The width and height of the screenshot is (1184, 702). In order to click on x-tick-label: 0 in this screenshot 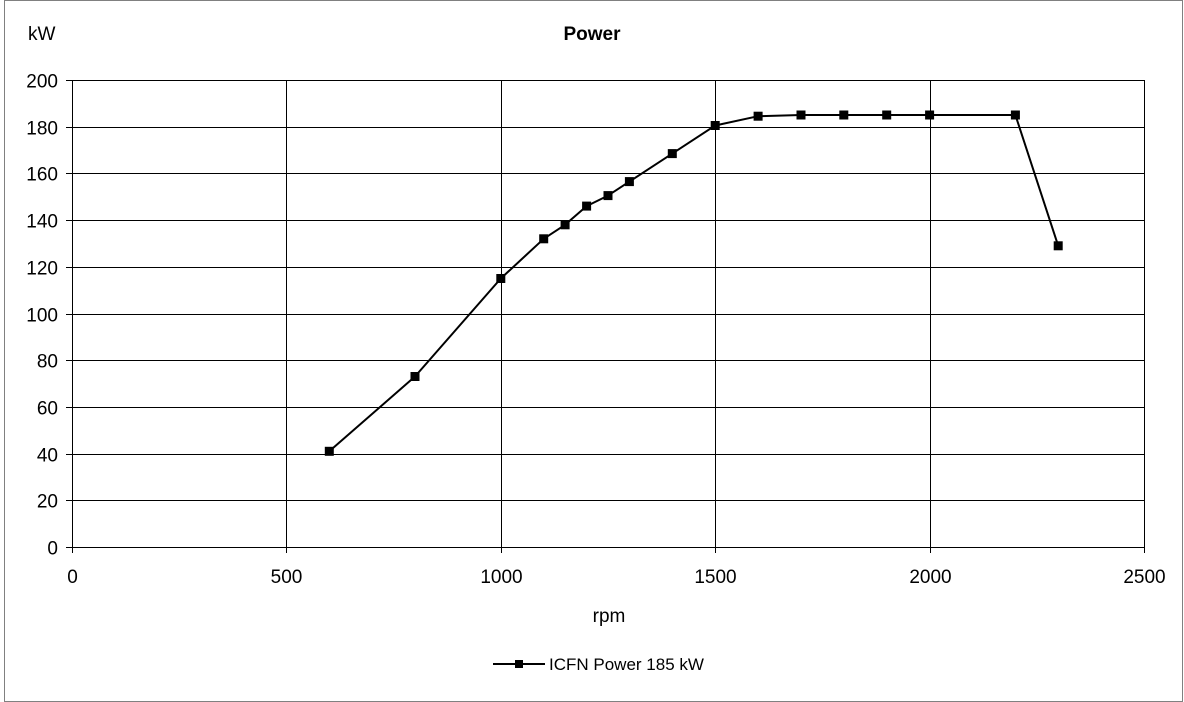, I will do `click(72, 577)`.